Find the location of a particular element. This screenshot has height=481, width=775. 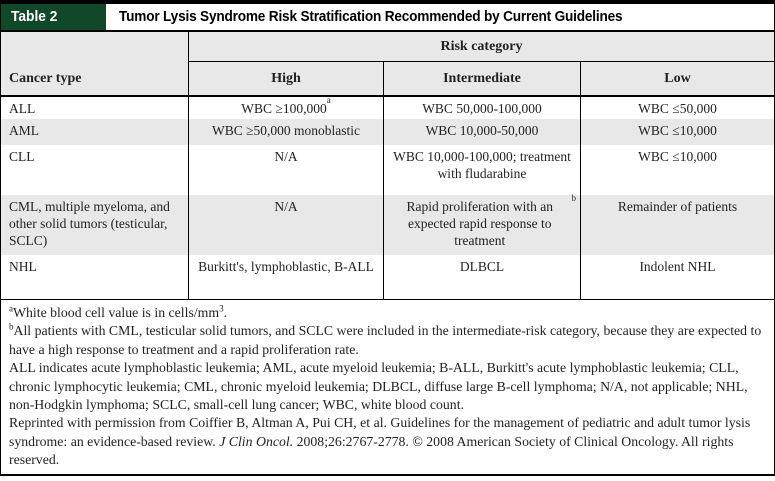

cell-text: WBC ≥100,000 is located at coordinates (284, 108).